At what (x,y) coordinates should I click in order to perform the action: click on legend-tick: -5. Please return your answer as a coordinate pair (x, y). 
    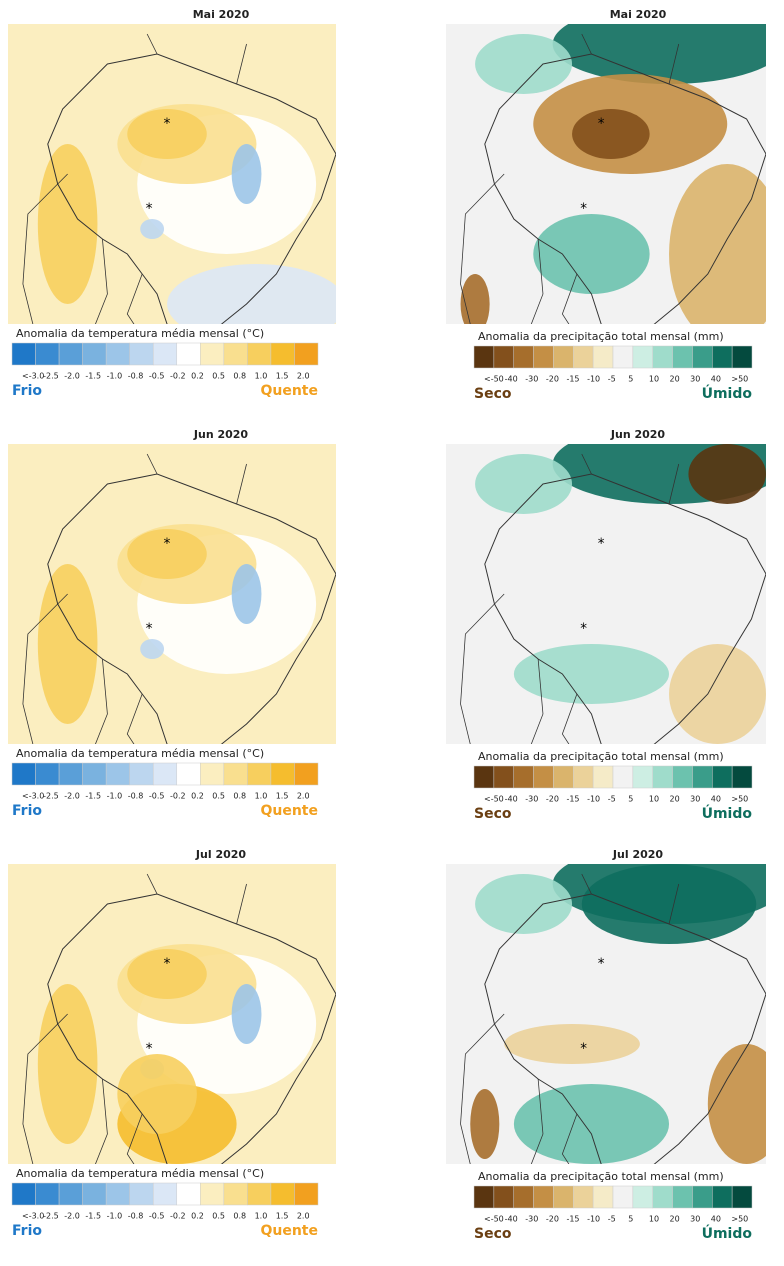
    Looking at the image, I should click on (612, 799).